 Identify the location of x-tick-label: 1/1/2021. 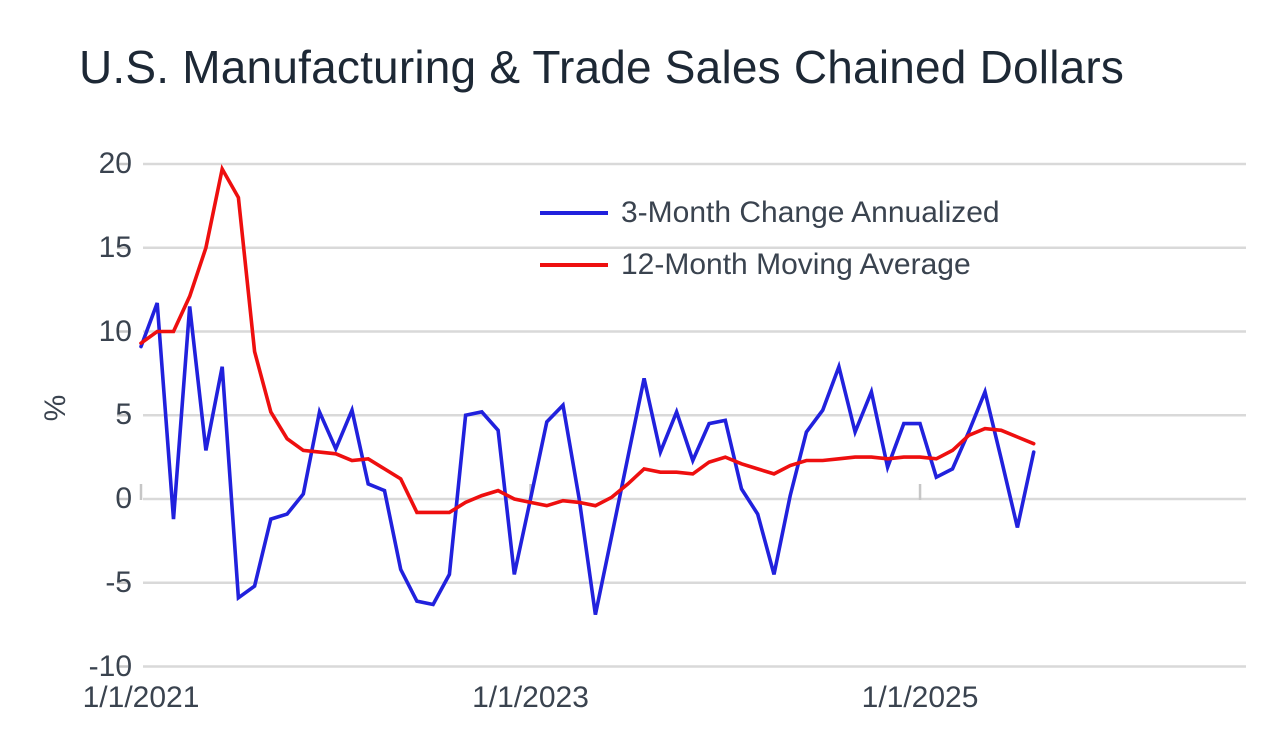
(141, 697).